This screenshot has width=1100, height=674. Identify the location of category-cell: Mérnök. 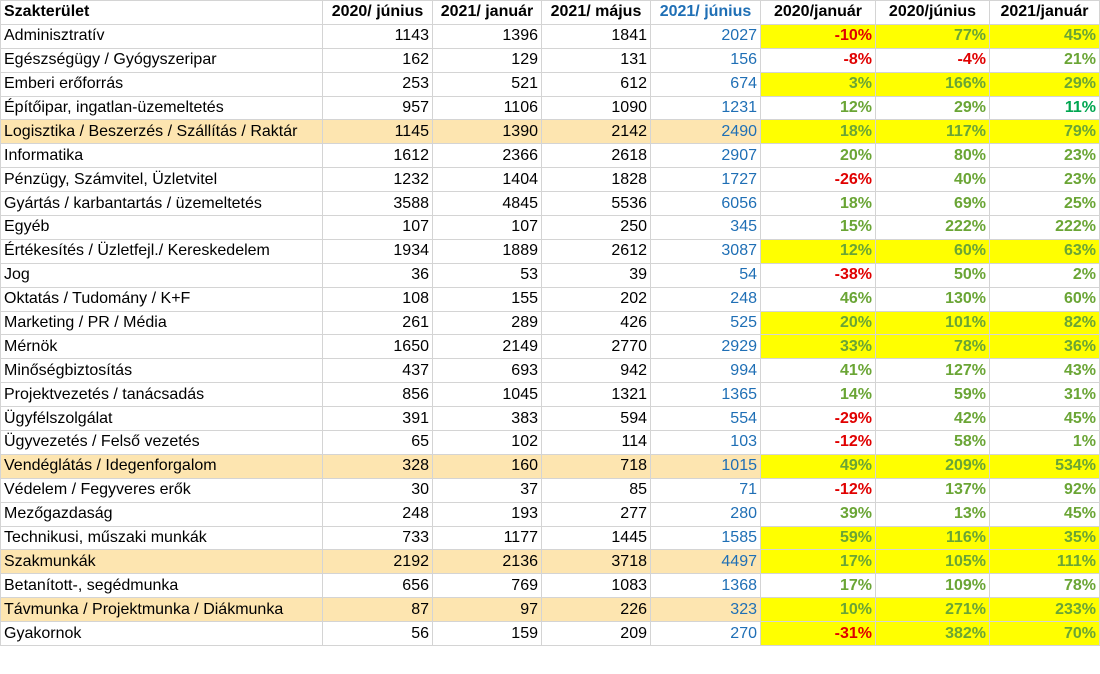
(161, 347).